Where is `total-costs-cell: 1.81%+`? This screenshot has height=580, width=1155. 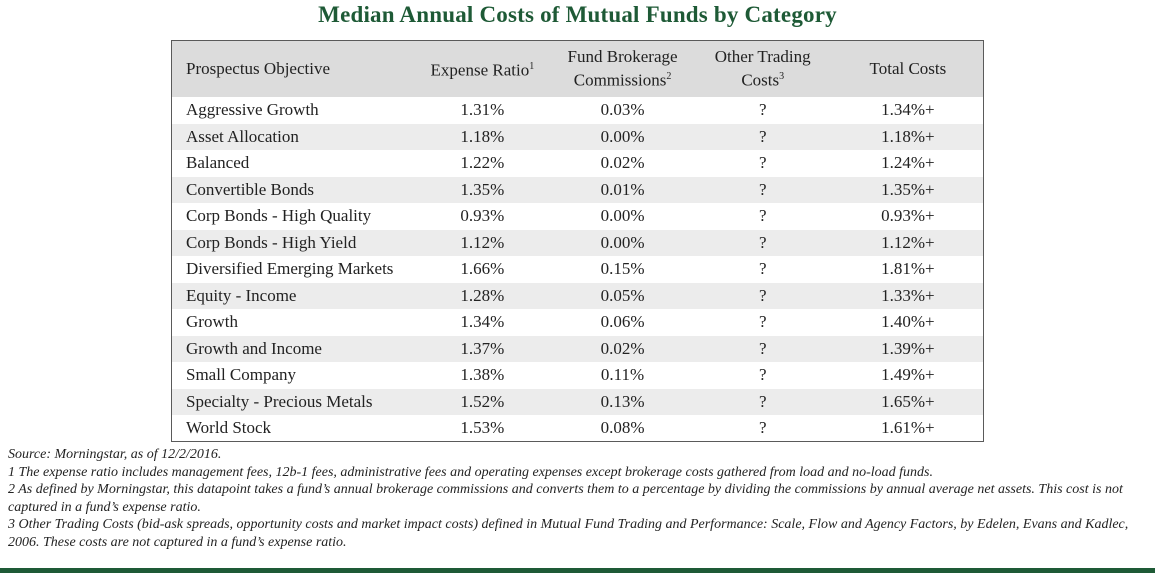 total-costs-cell: 1.81%+ is located at coordinates (908, 269).